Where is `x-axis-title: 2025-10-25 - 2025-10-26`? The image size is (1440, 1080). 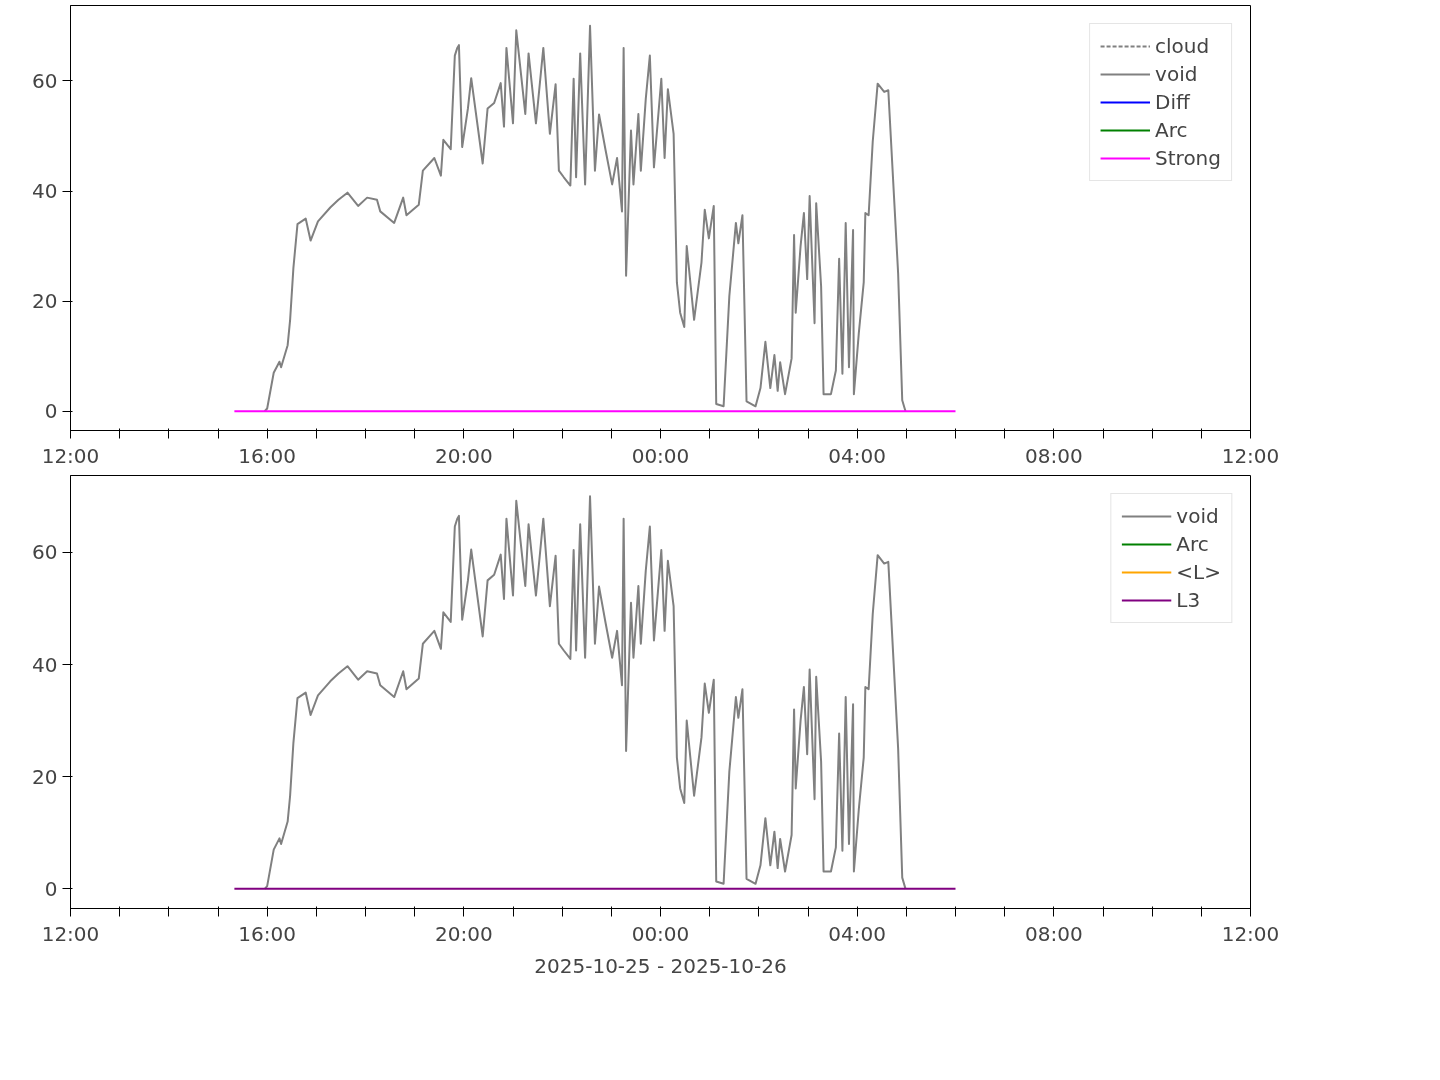
x-axis-title: 2025-10-25 - 2025-10-26 is located at coordinates (660, 965).